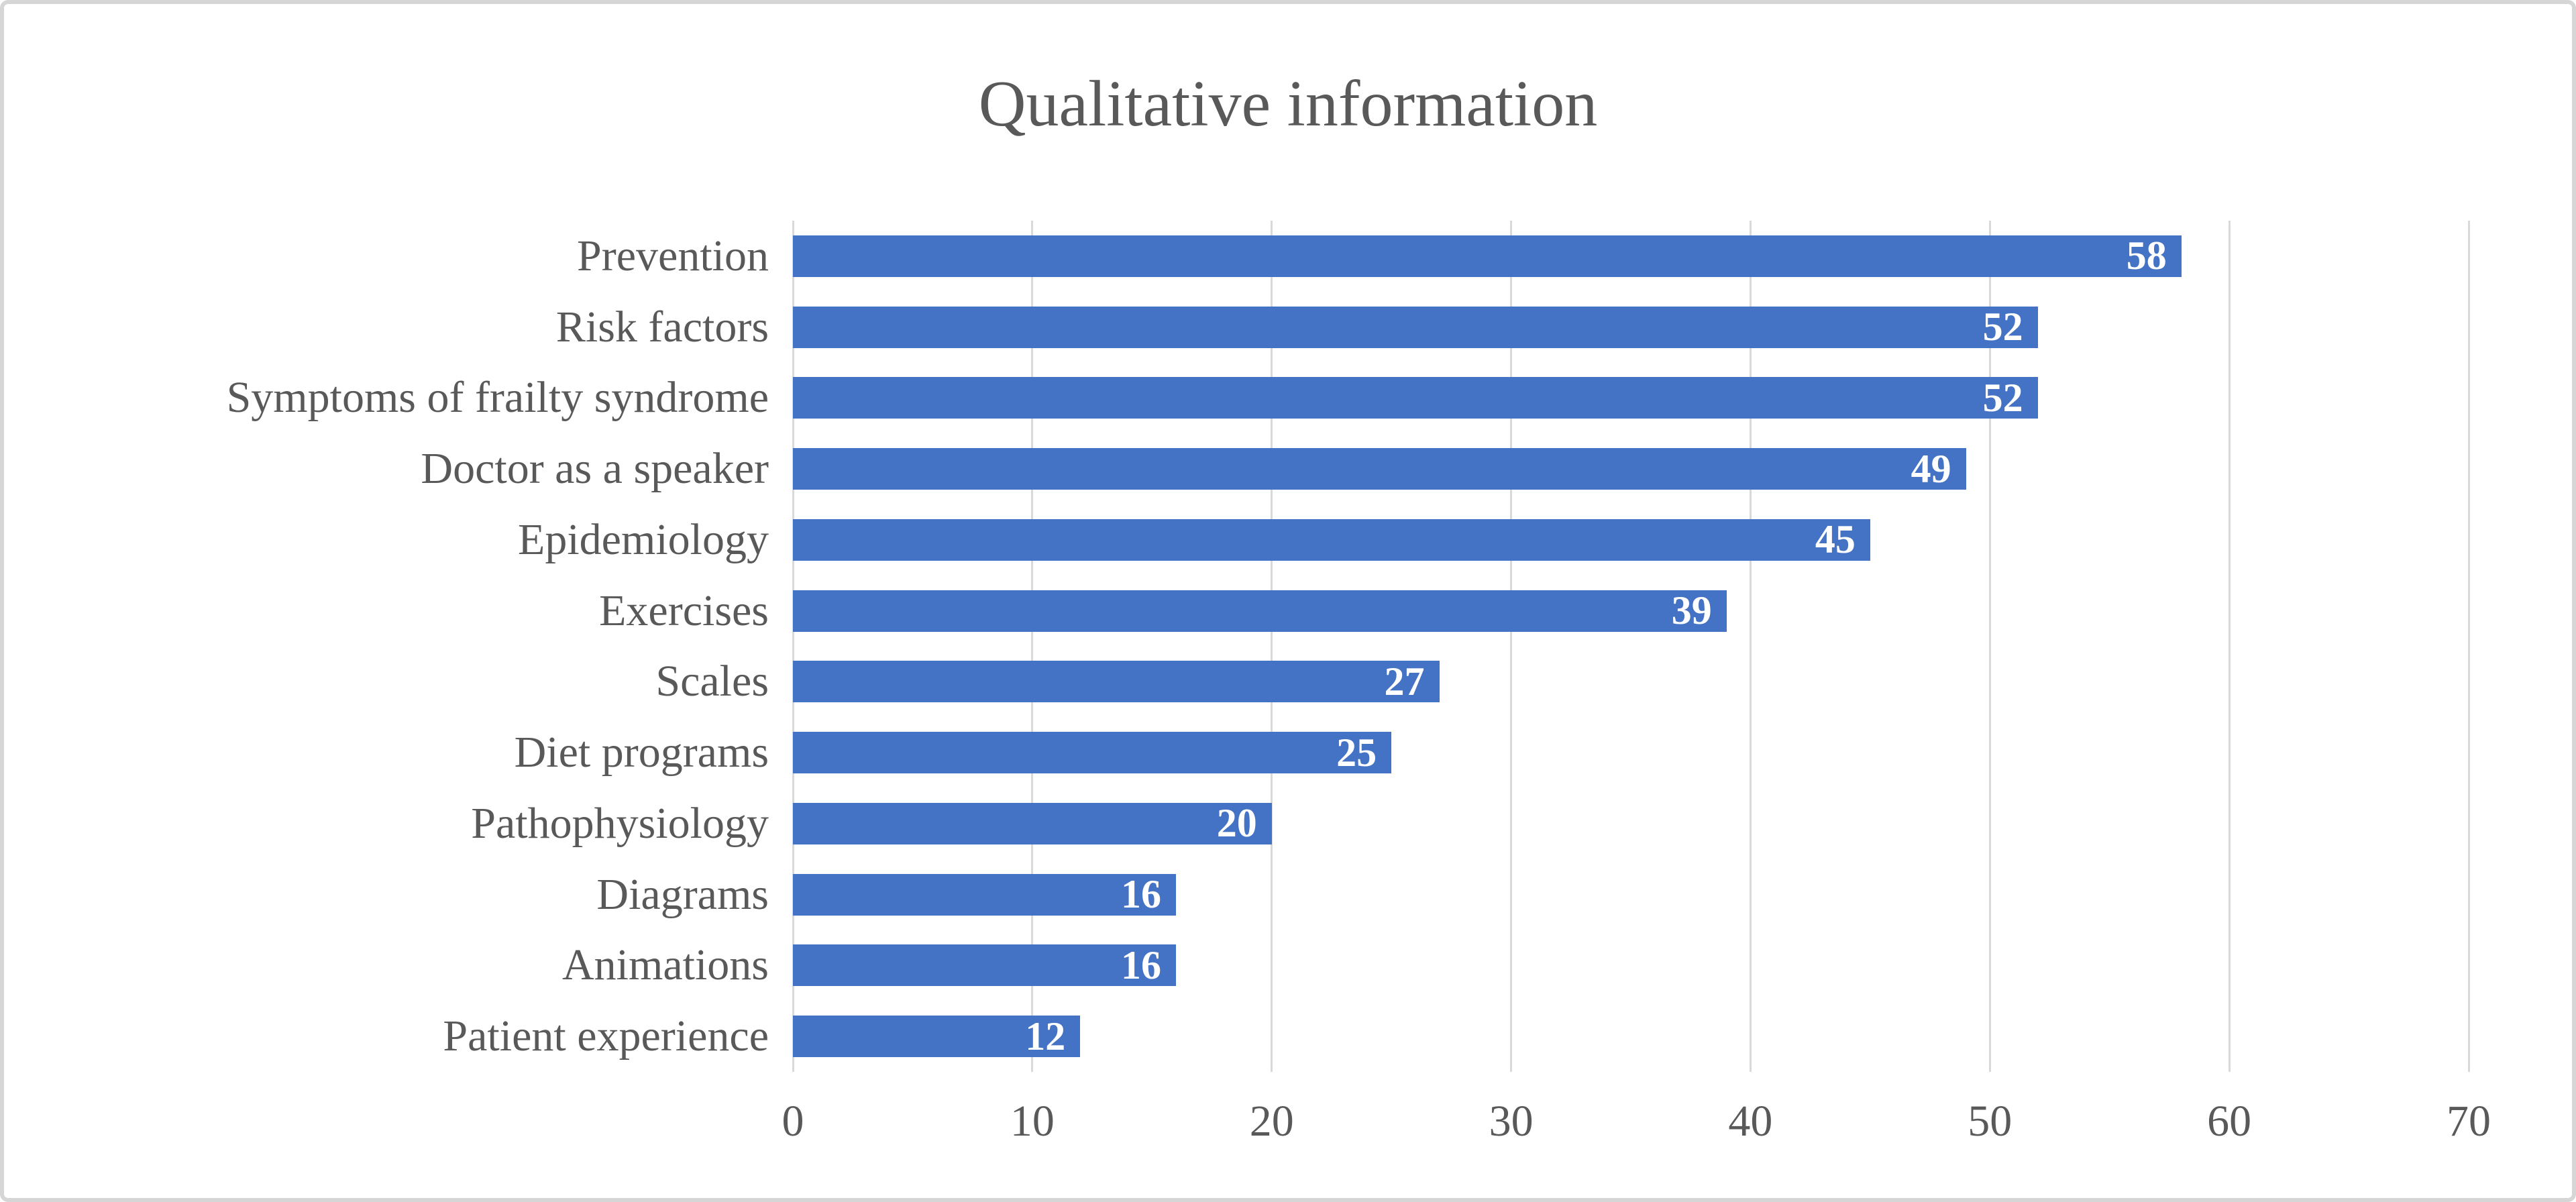 Image resolution: width=2576 pixels, height=1202 pixels. What do you see at coordinates (1356, 753) in the screenshot?
I see `value-label: 25` at bounding box center [1356, 753].